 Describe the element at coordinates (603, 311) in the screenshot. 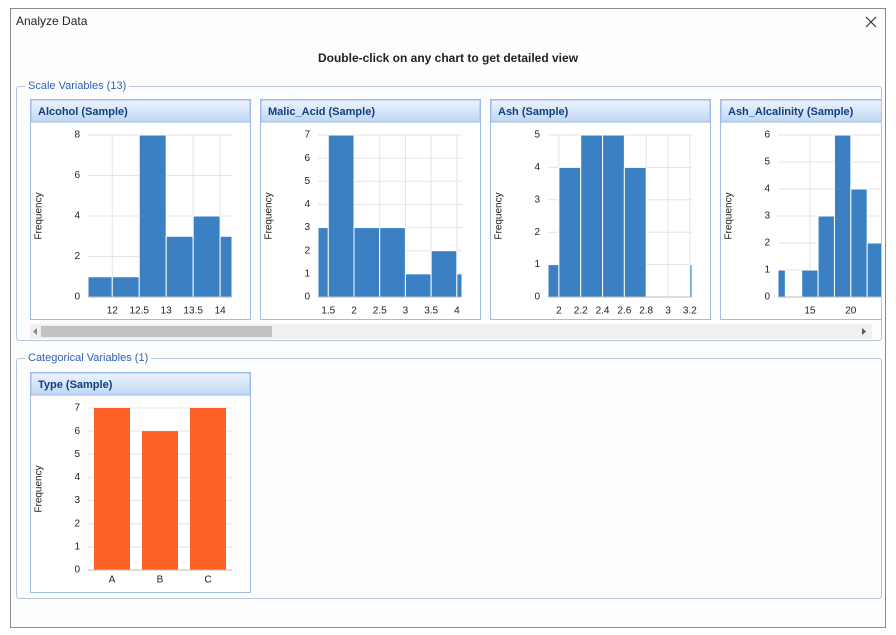

I see `x-tick-label: 2.4` at that location.